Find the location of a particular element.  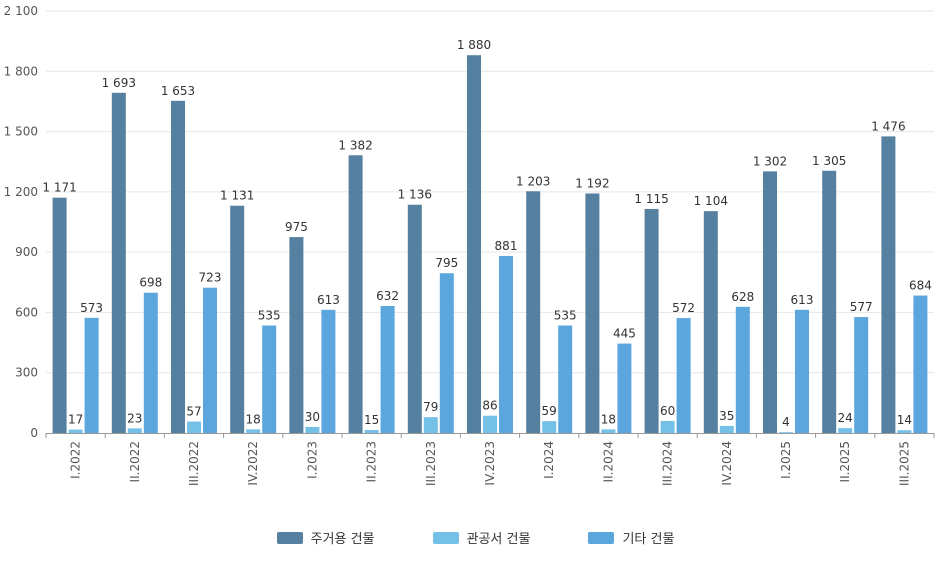

bar-value-label: 881 is located at coordinates (506, 246).